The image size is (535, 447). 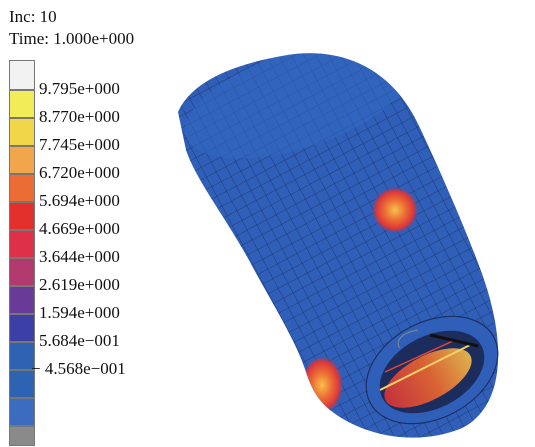 What do you see at coordinates (322, 385) in the screenshot?
I see `stress-hotspot-lower` at bounding box center [322, 385].